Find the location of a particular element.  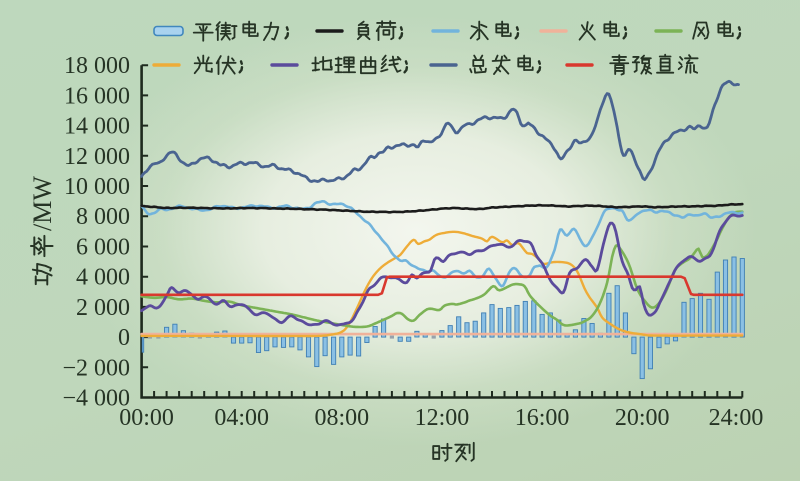

svg-text: 16 000 is located at coordinates (97, 96).